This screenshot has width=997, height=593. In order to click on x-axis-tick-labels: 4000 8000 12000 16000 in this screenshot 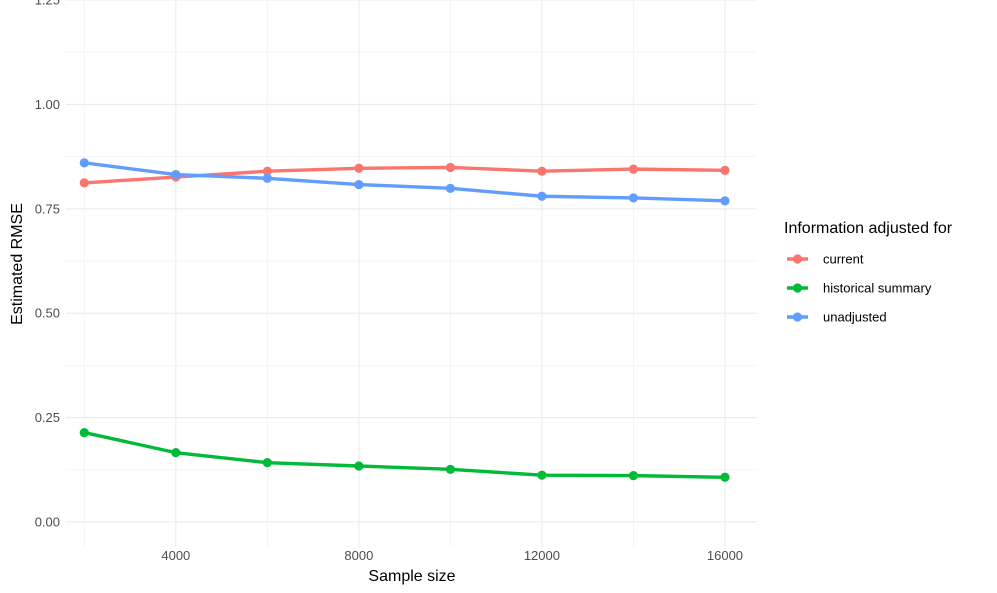, I will do `click(452, 555)`.